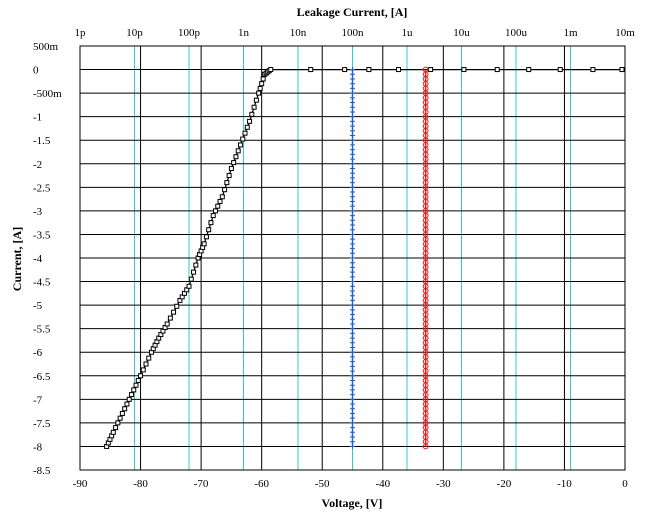 Image resolution: width=649 pixels, height=515 pixels. Describe the element at coordinates (38, 447) in the screenshot. I see `left-tick-label: -8` at that location.